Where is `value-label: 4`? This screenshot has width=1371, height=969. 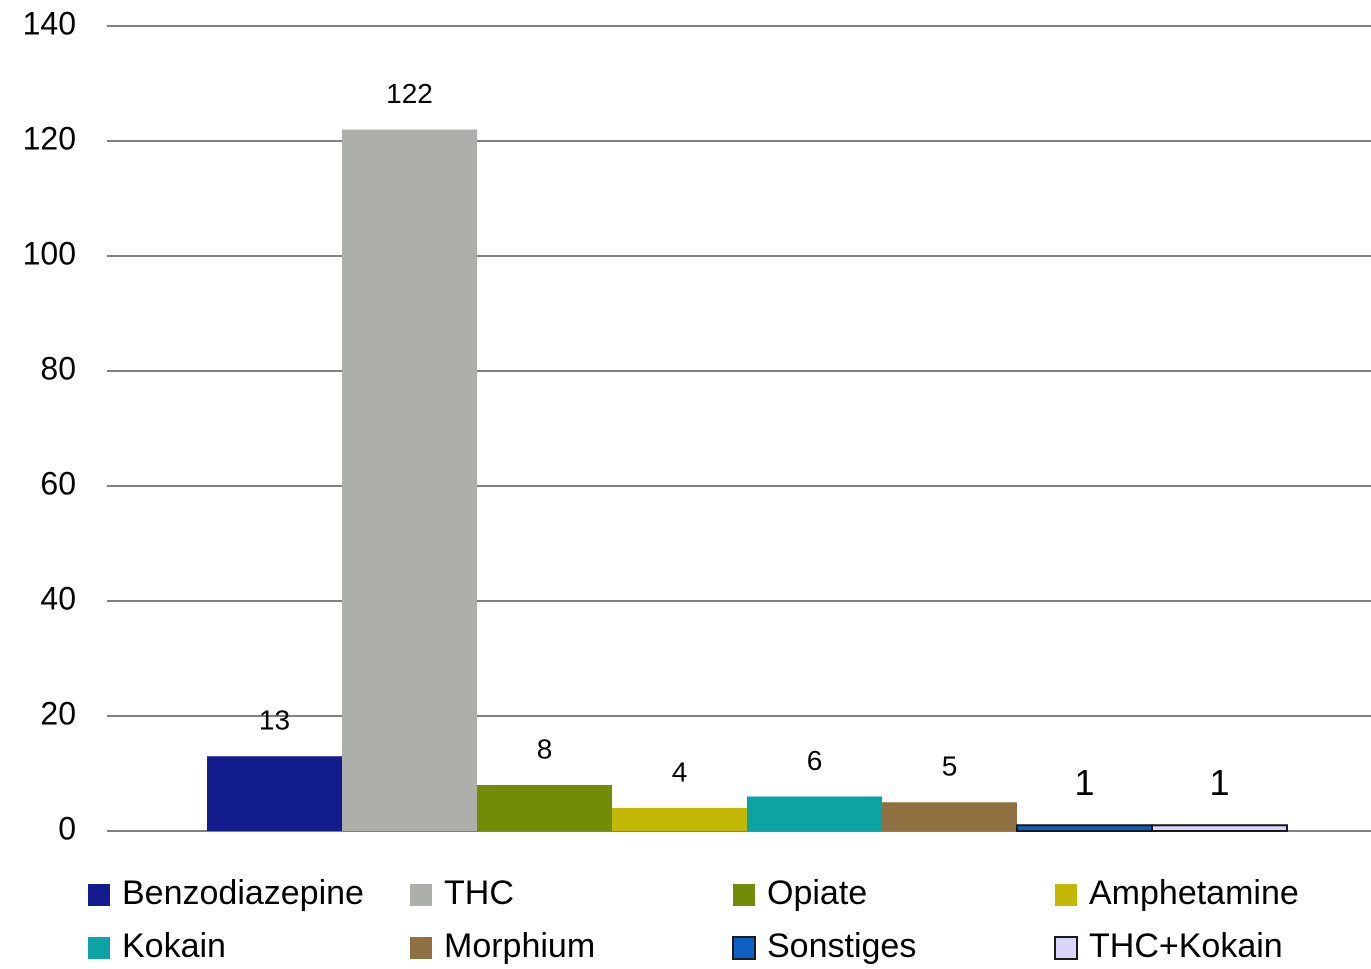
value-label: 4 is located at coordinates (680, 771).